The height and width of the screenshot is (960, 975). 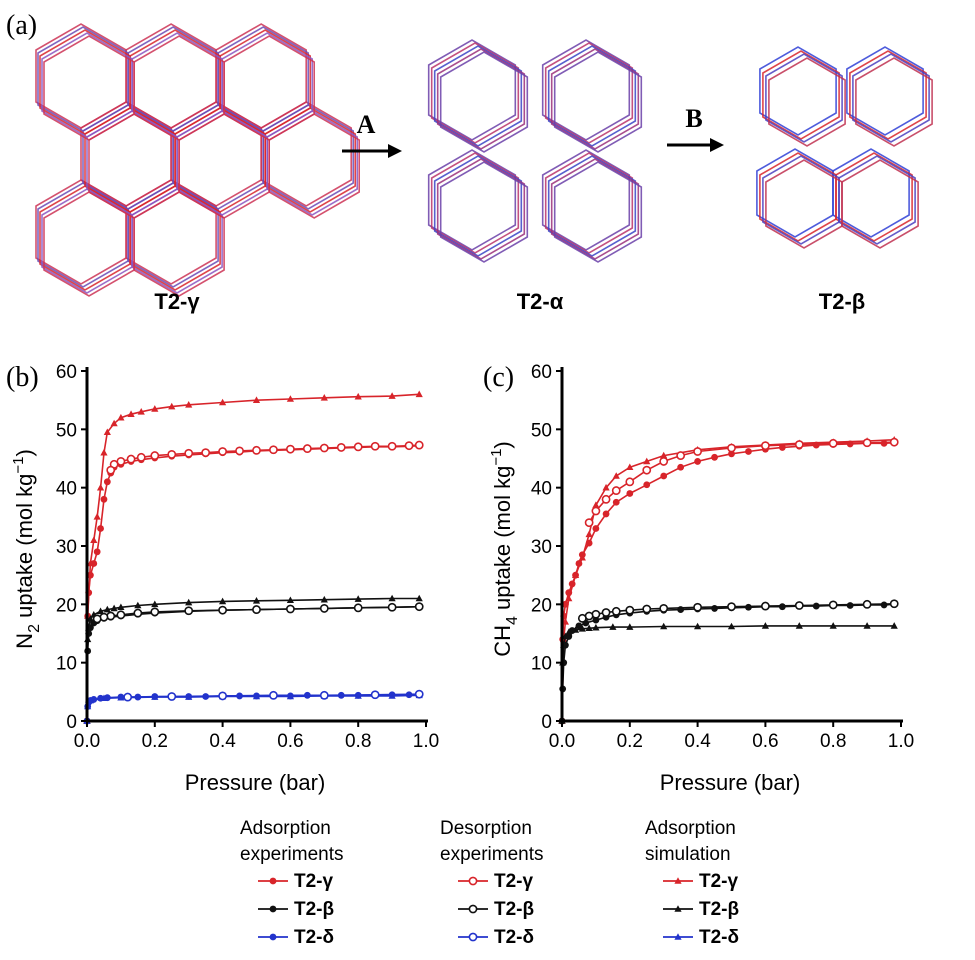 What do you see at coordinates (504, 549) in the screenshot?
I see `ch4-y-axis-title: CH4 uptake (mol kg−1)` at bounding box center [504, 549].